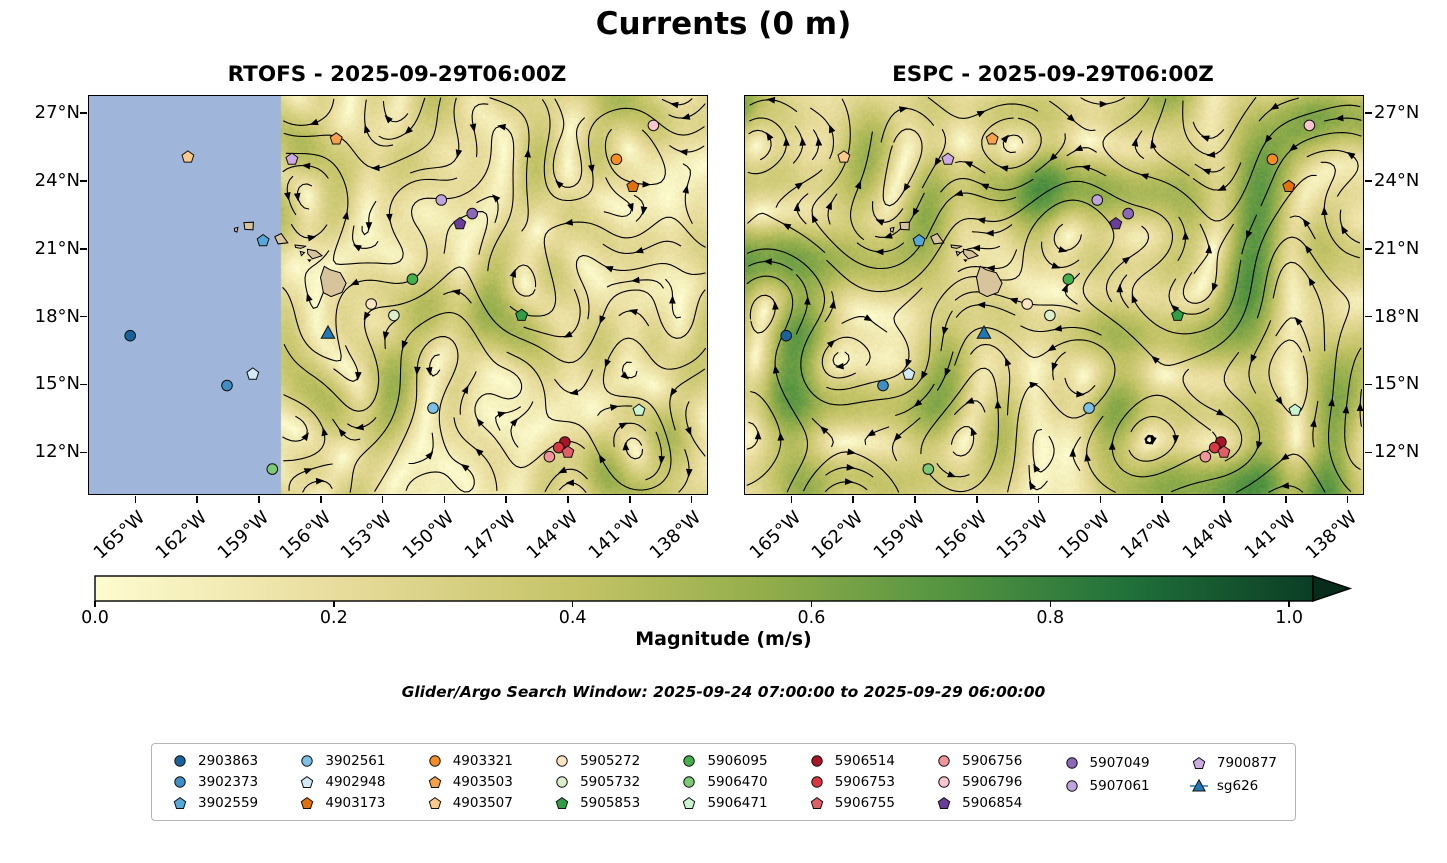 The height and width of the screenshot is (863, 1447). I want to click on colorbar-tick-label: 1.0, so click(1289, 618).